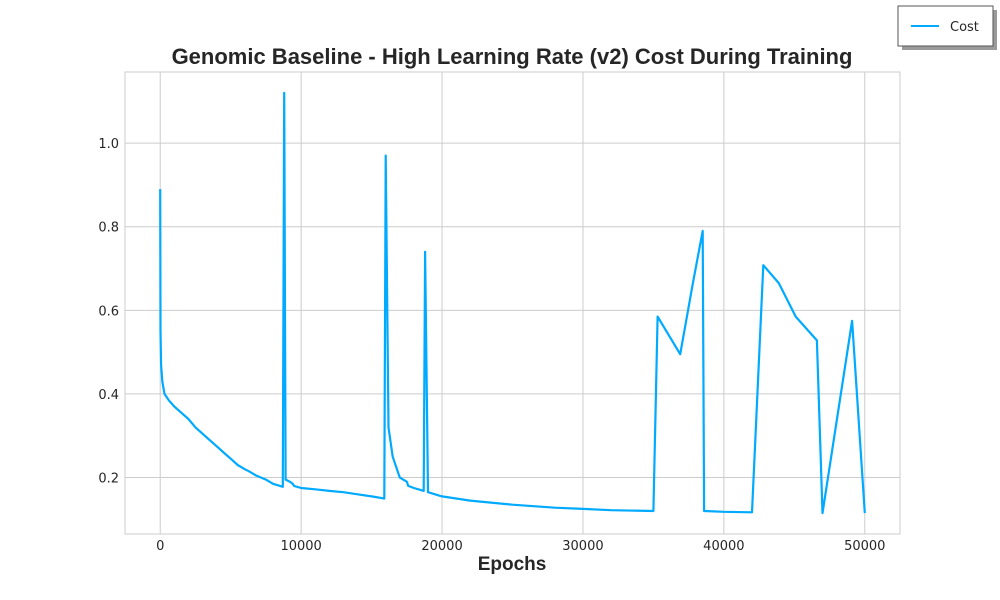 The width and height of the screenshot is (1000, 600). What do you see at coordinates (441, 546) in the screenshot?
I see `x-tick-label: 20000` at bounding box center [441, 546].